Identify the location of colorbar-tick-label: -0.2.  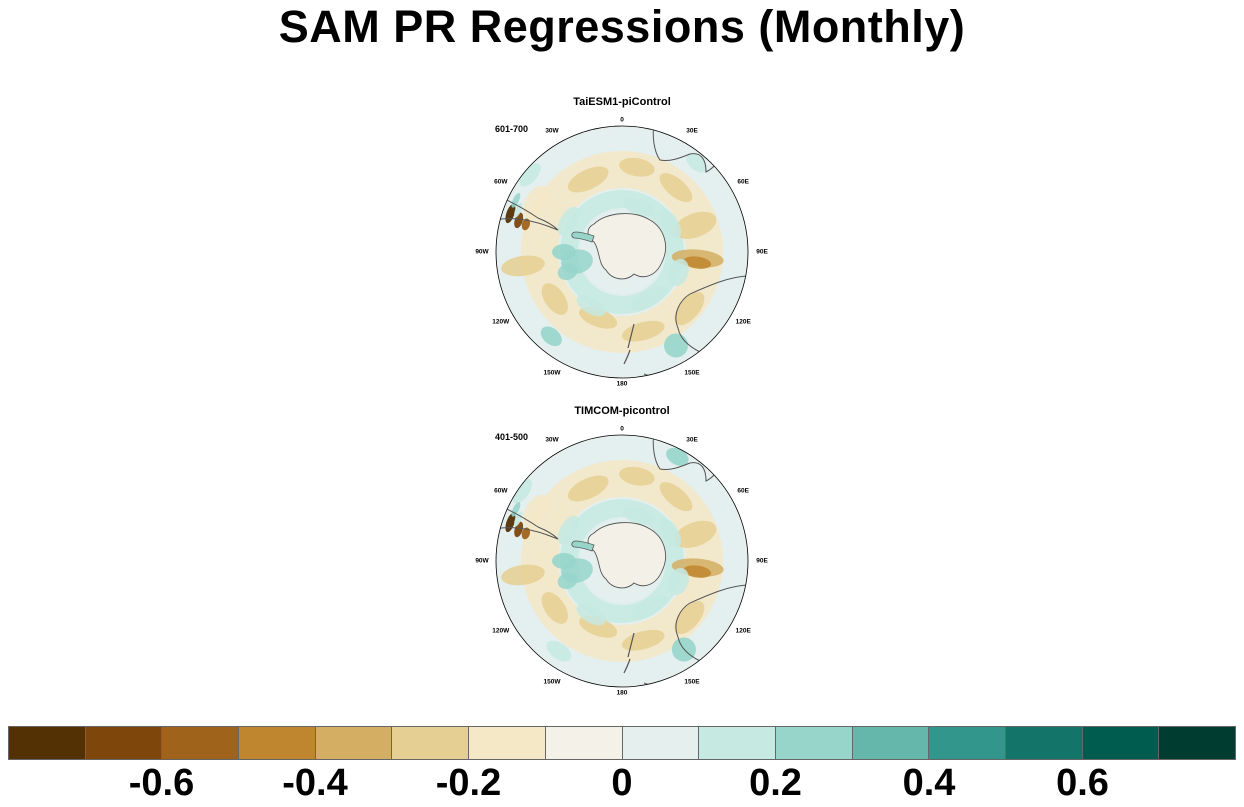
(468, 783).